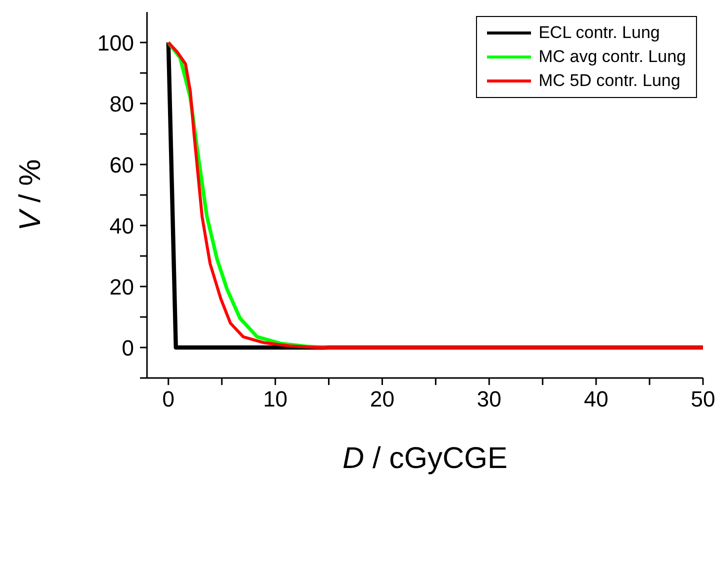 This screenshot has height=561, width=727. I want to click on y-tick-label: 0, so click(128, 347).